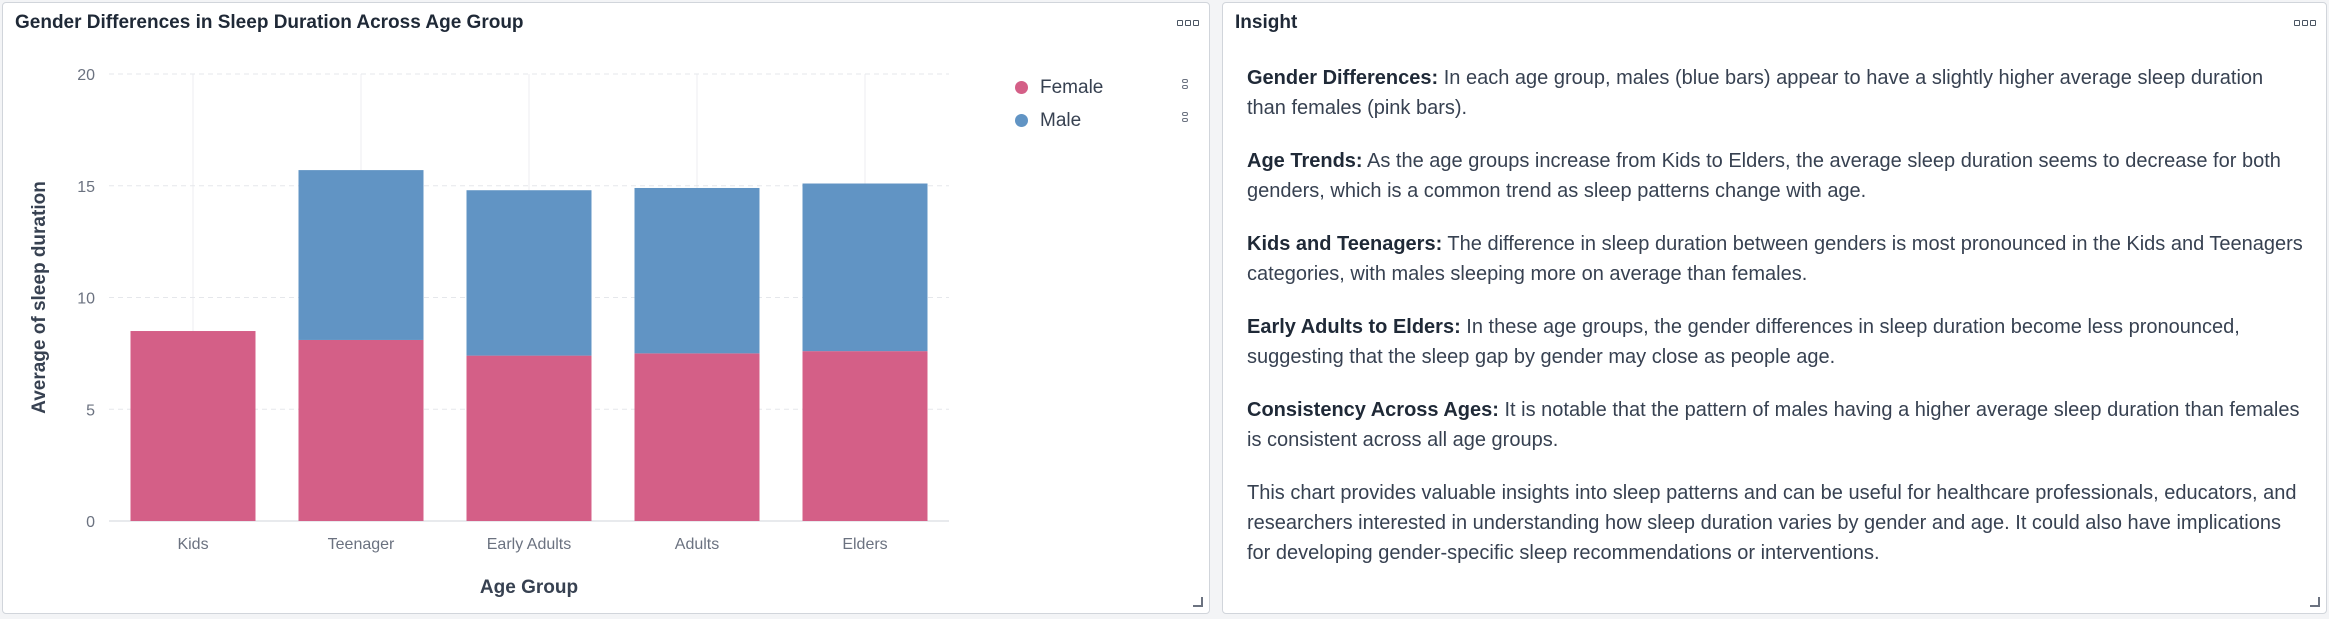 Image resolution: width=2329 pixels, height=619 pixels. I want to click on insight-paragraph-heading: Age Trends:, so click(1305, 161).